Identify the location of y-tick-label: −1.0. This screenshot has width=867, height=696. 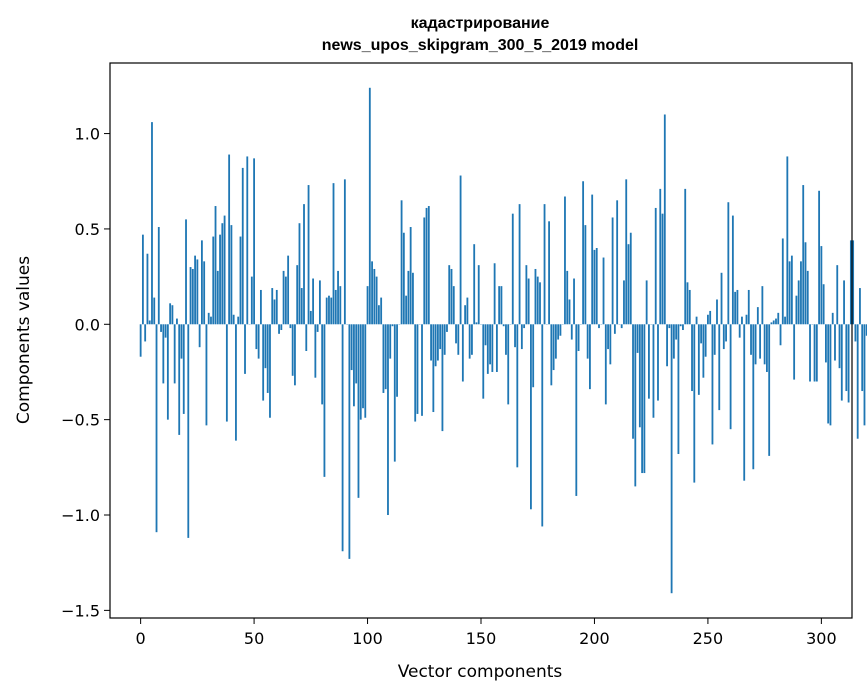
(80, 515).